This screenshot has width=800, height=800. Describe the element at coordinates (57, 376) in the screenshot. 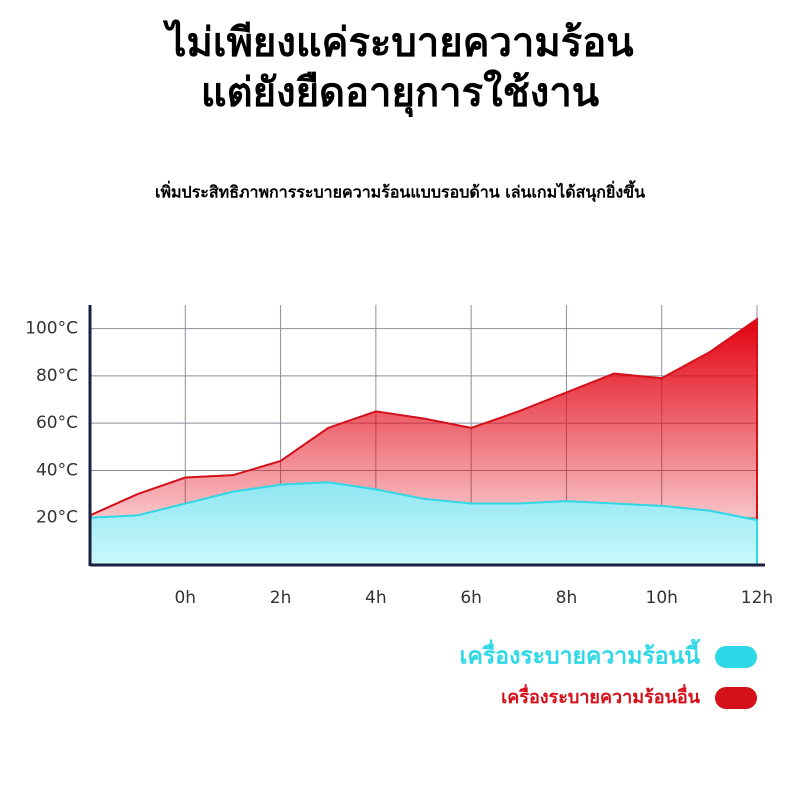

I see `y-tick-label: 80°C` at that location.